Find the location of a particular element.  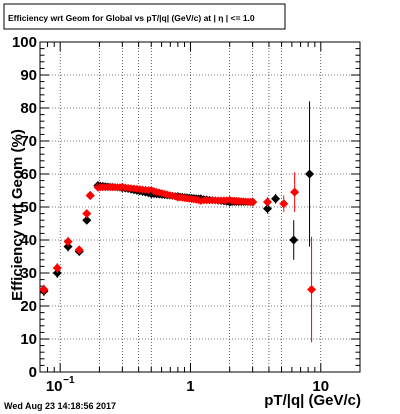

y-tick-label: 30 is located at coordinates (28, 273).